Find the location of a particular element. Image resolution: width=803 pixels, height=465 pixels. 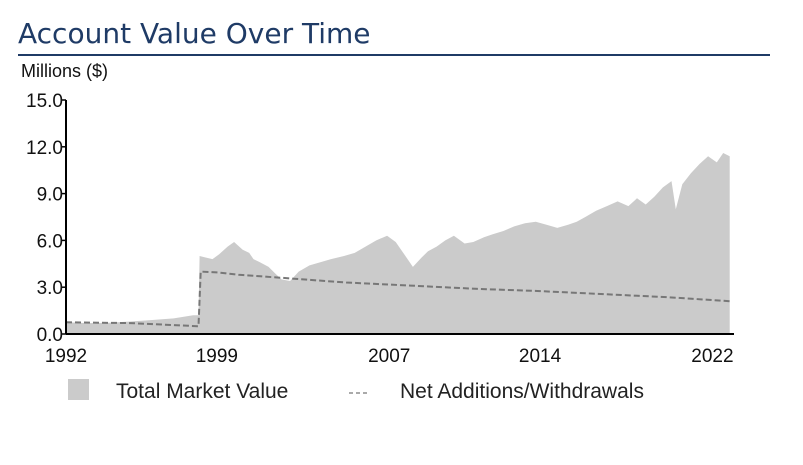

legend-label-net-additions: Net Additions/Withdrawals is located at coordinates (522, 391).